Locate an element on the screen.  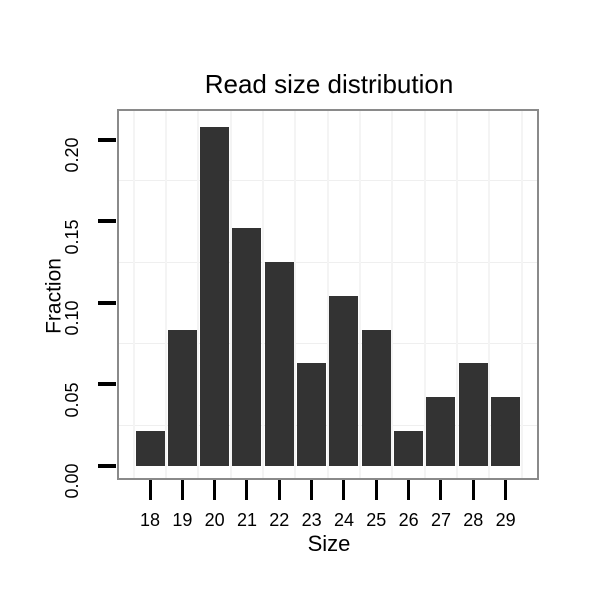
y-tick-label: 0.10 is located at coordinates (72, 318).